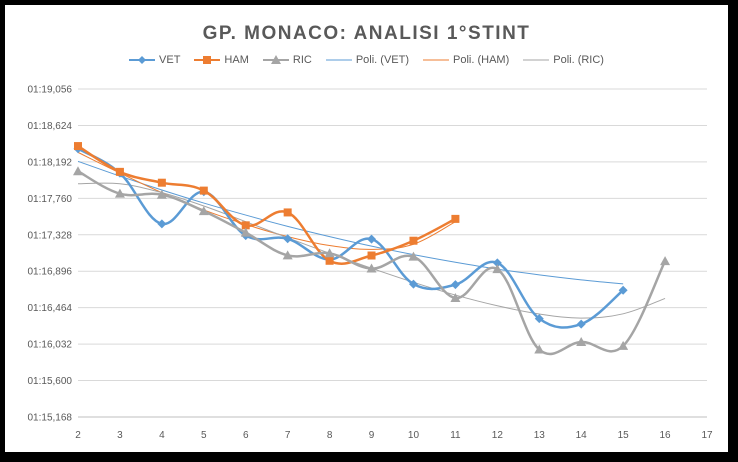 The image size is (738, 462). I want to click on x-tick-label: 2, so click(78, 435).